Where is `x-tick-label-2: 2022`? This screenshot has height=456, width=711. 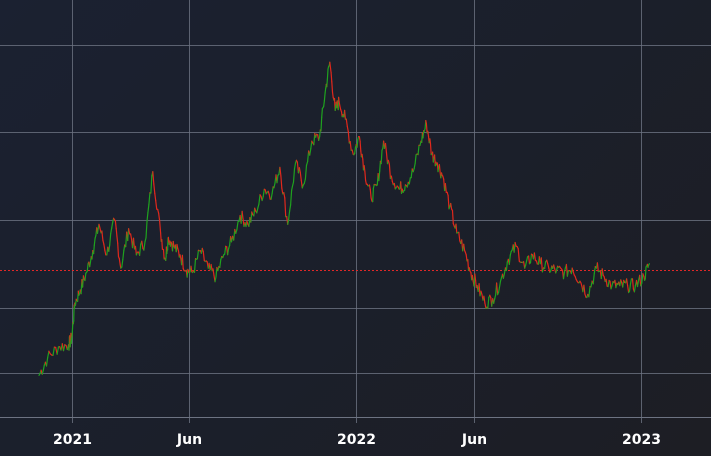
x-tick-label-2: 2022 is located at coordinates (356, 440).